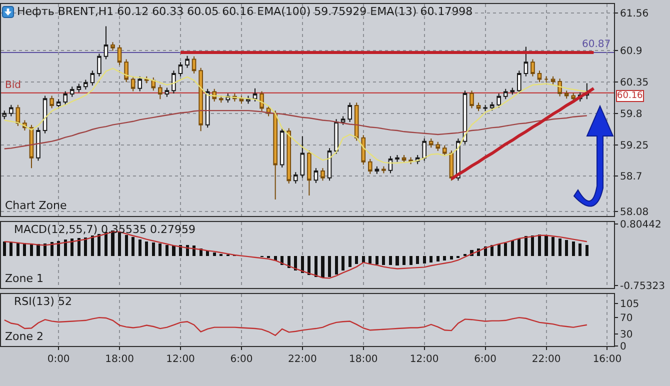  Describe the element at coordinates (245, 11) in the screenshot. I see `chart-title: Нефть BRENT,H1 60.12 60.33 60.05 60.16 EMA(100) 59.75929 EMA(13) 60.17998` at that location.